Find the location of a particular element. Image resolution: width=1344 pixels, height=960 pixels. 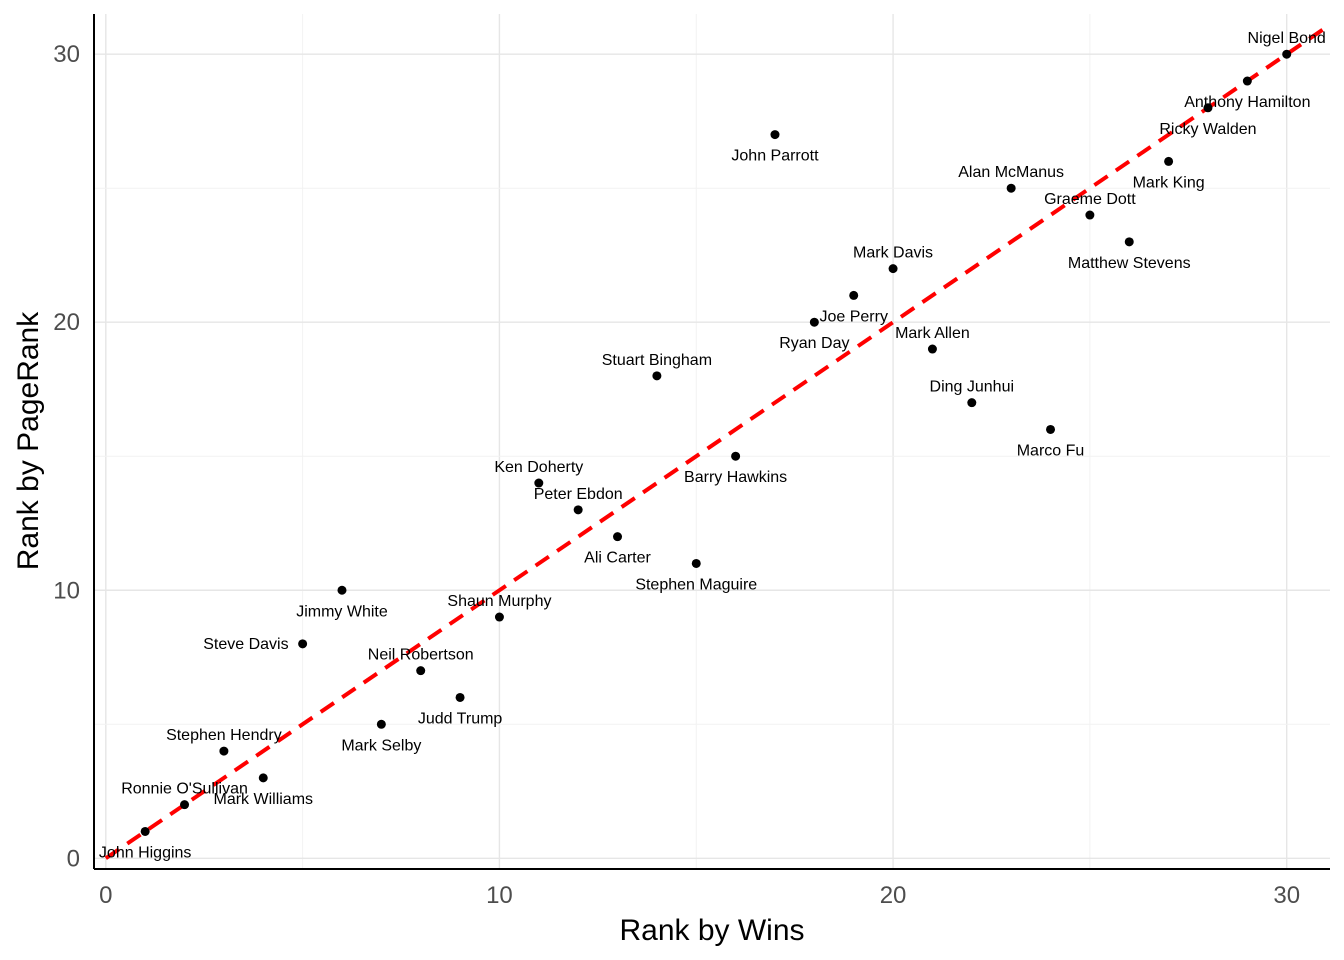

point-label: Shaun Murphy is located at coordinates (499, 601).